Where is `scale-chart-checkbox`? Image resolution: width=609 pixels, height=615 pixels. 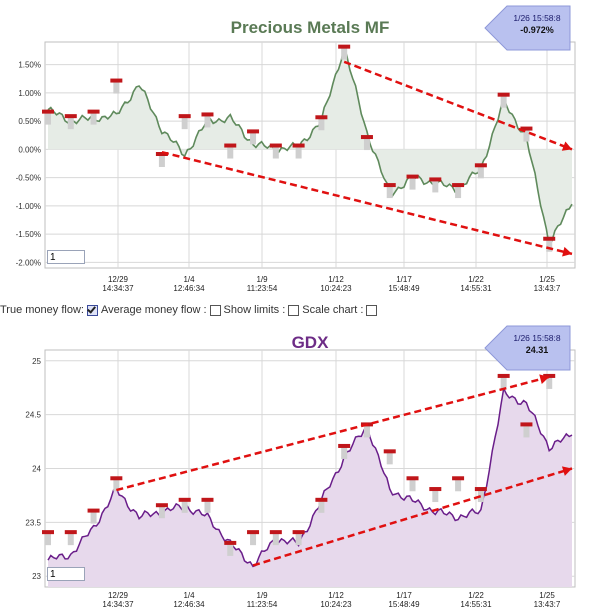
scale-chart-checkbox is located at coordinates (294, 310).